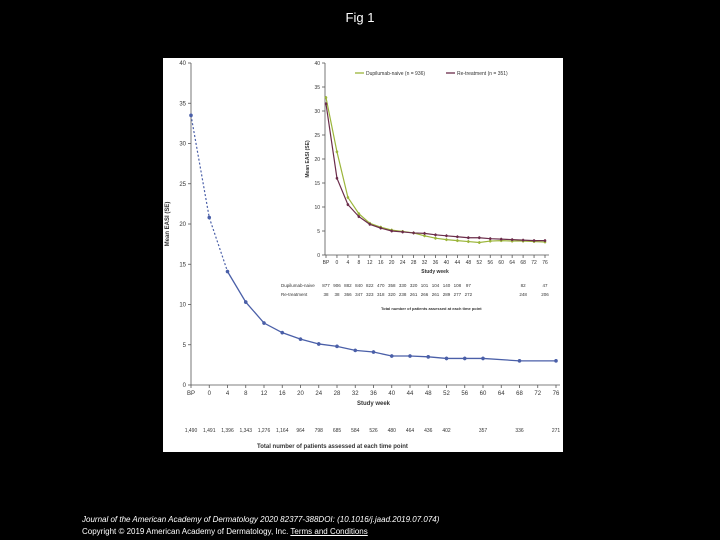 The height and width of the screenshot is (540, 720). Describe the element at coordinates (381, 263) in the screenshot. I see `inset-x-tick-label: 16` at that location.